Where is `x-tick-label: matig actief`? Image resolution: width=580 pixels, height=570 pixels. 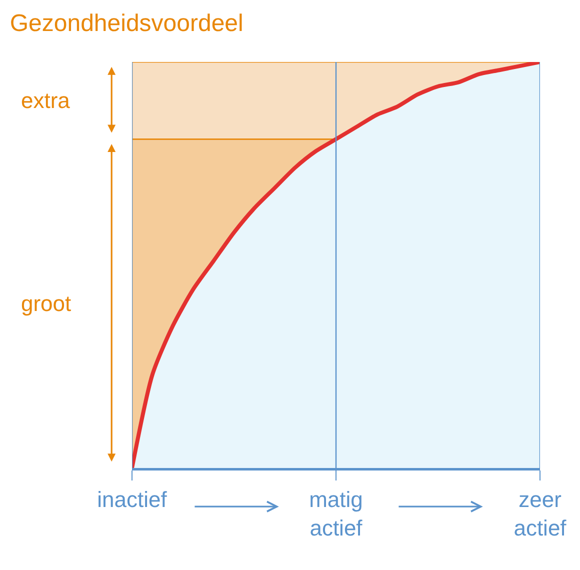 x-tick-label: matig actief is located at coordinates (336, 513).